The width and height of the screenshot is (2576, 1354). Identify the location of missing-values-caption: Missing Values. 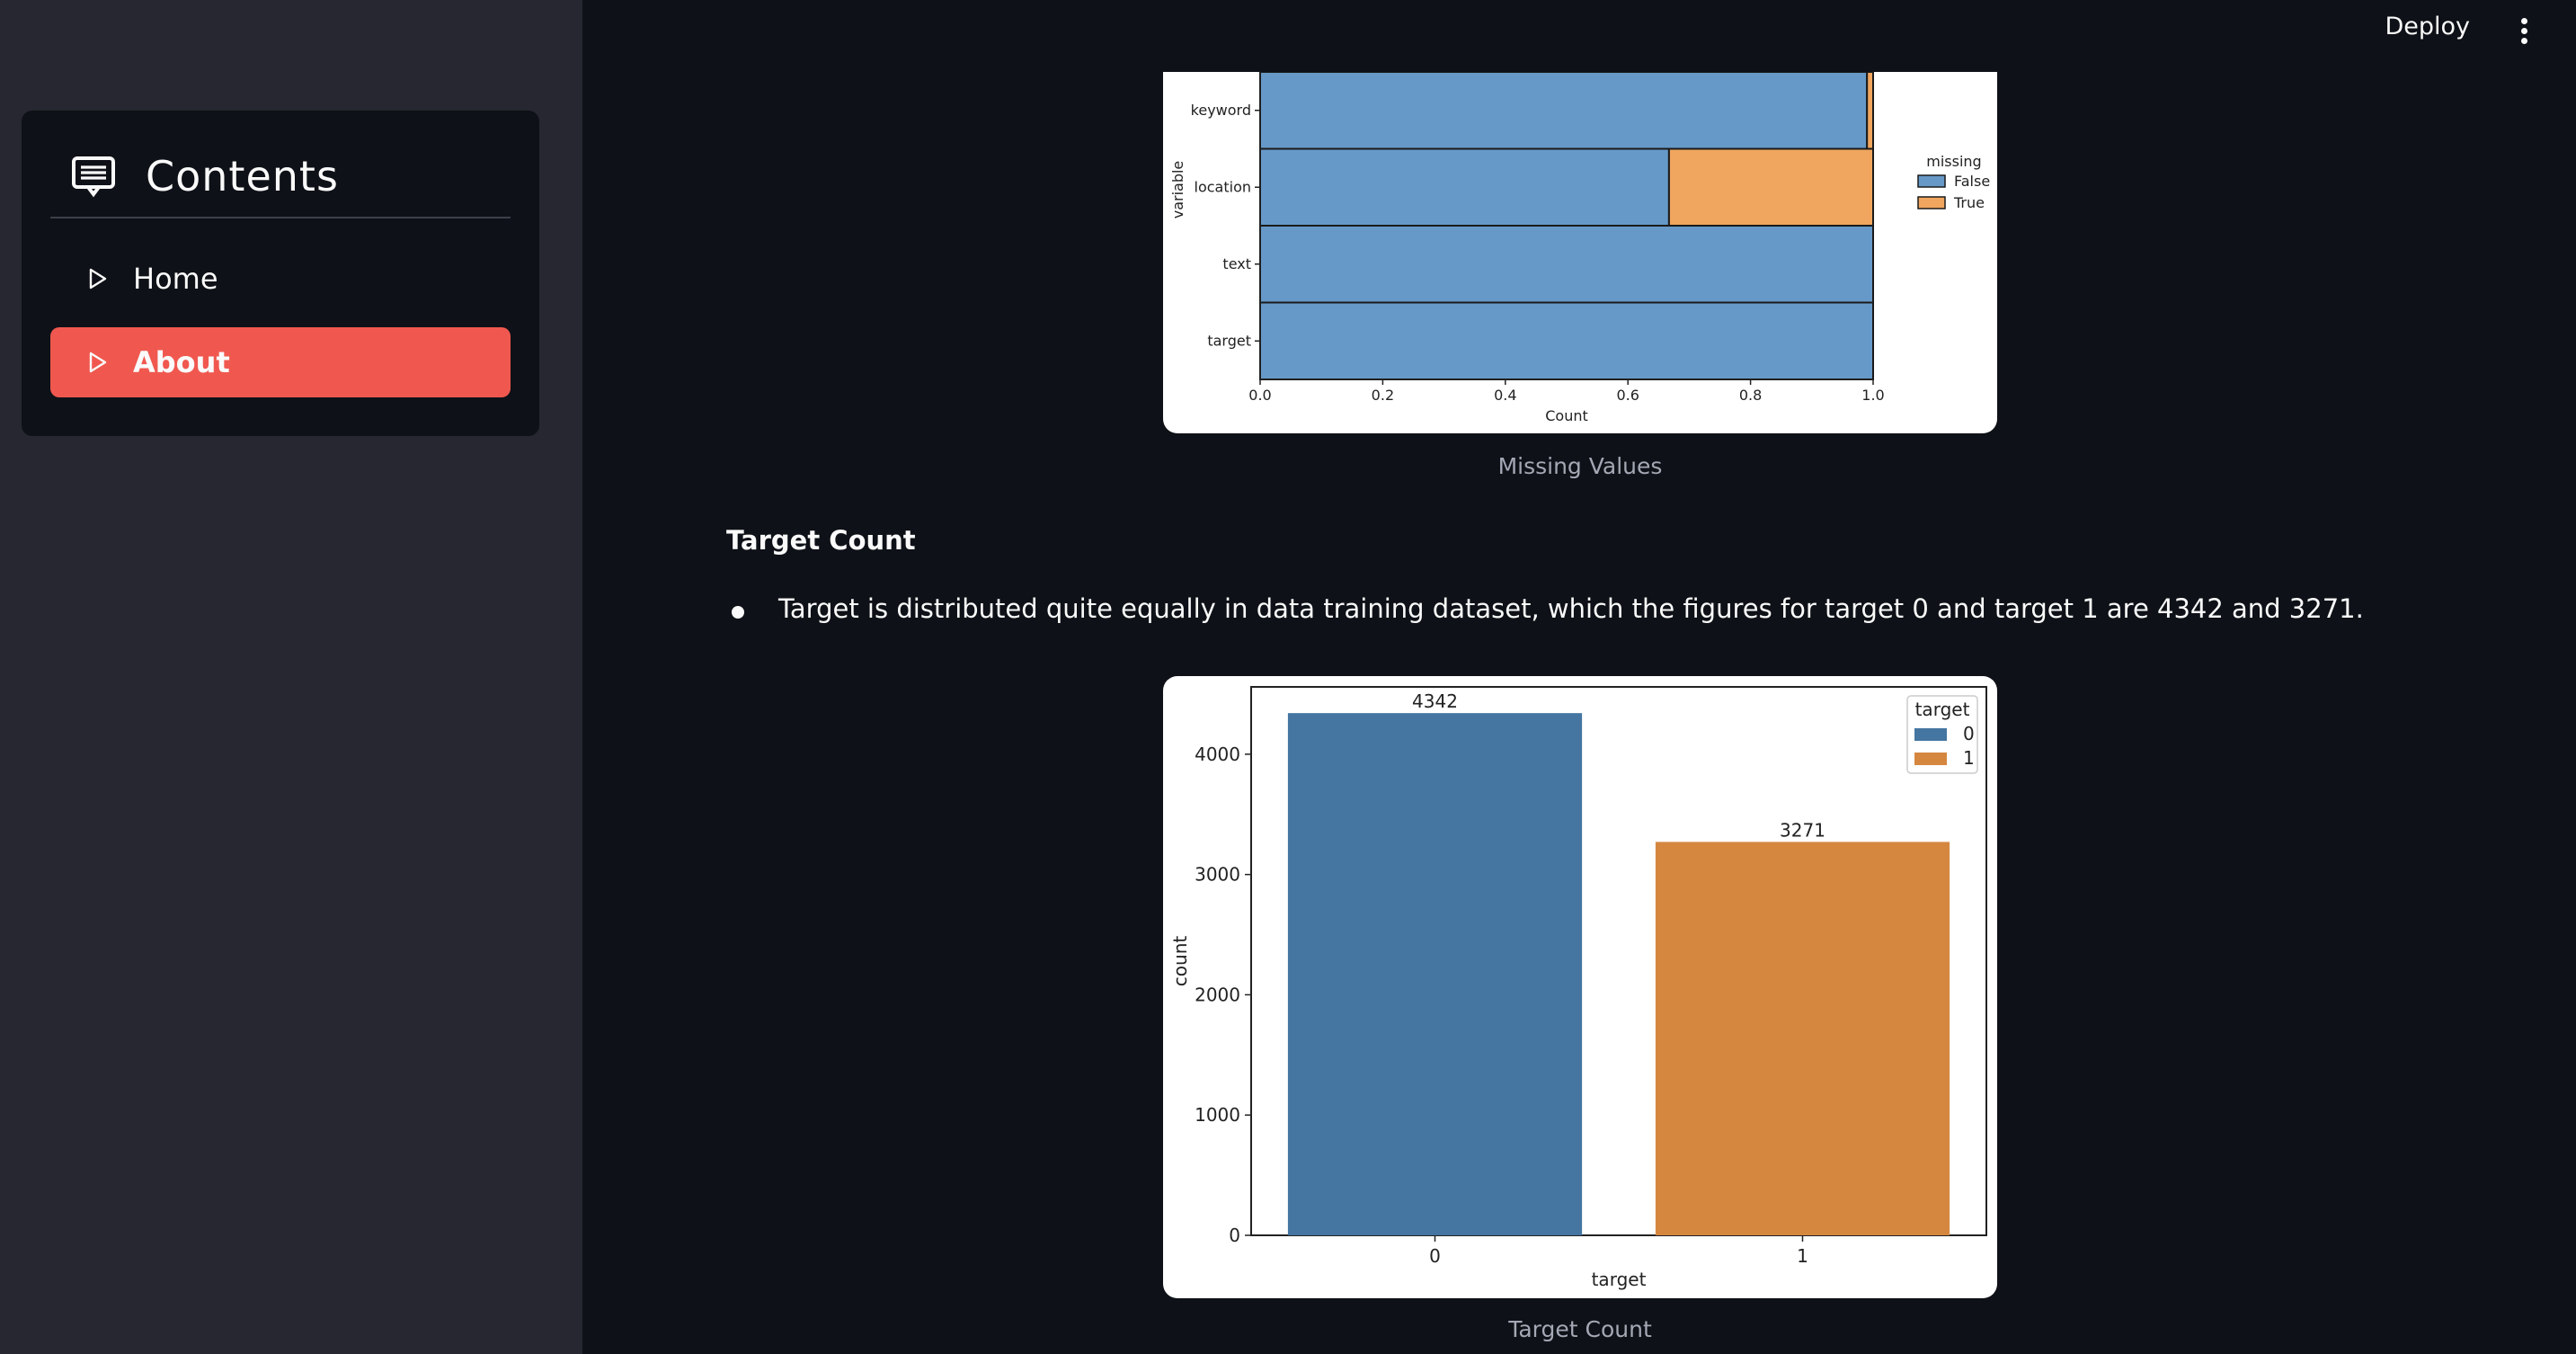
(1580, 466).